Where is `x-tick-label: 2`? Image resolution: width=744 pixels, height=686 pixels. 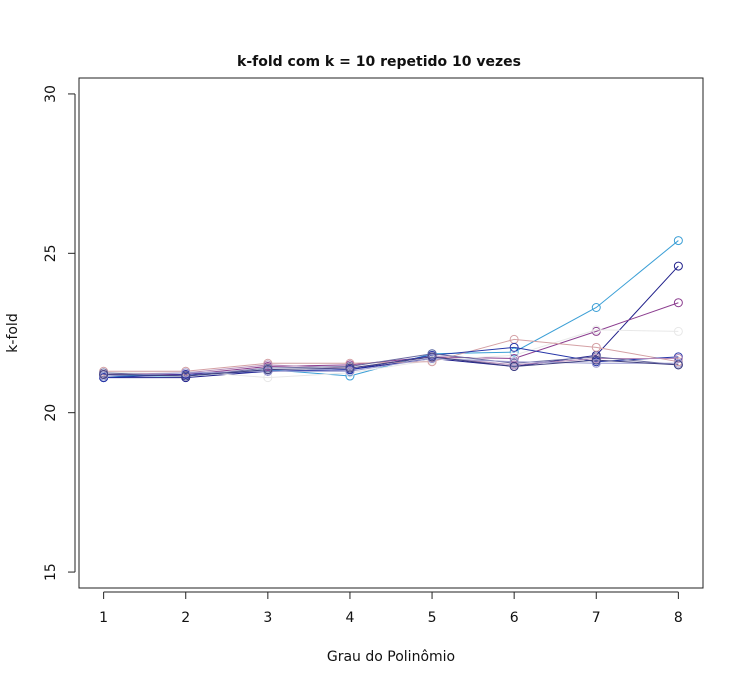
x-tick-label: 2 is located at coordinates (185, 618).